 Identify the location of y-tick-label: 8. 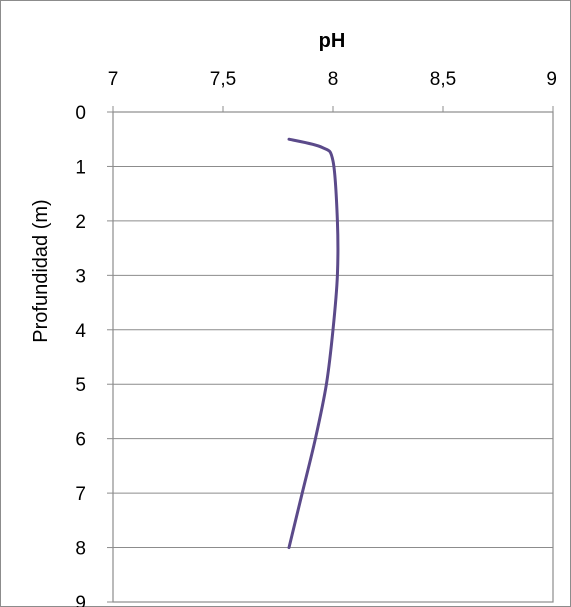
(80, 549).